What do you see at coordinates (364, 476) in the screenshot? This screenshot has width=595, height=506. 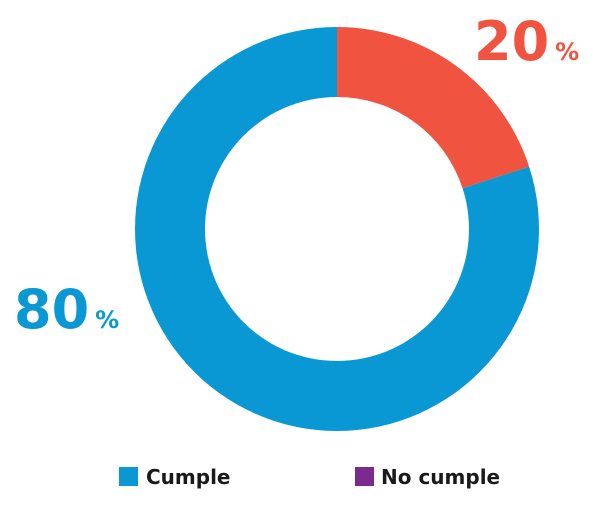 I see `legend-swatch-no-cumple` at bounding box center [364, 476].